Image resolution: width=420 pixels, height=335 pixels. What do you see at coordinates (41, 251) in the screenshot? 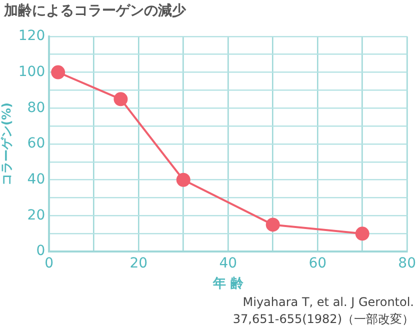
I see `y-tick-label: 0` at bounding box center [41, 251].